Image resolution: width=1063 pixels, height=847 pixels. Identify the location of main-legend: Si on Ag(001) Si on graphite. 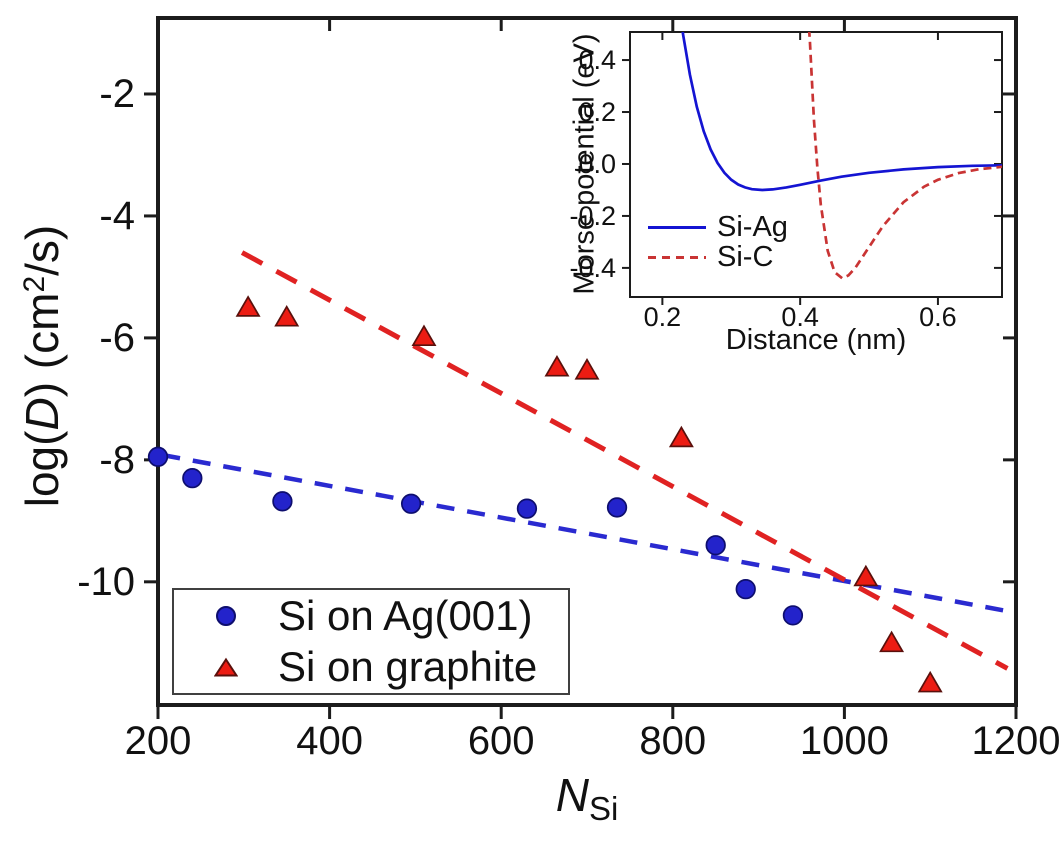
(371, 641).